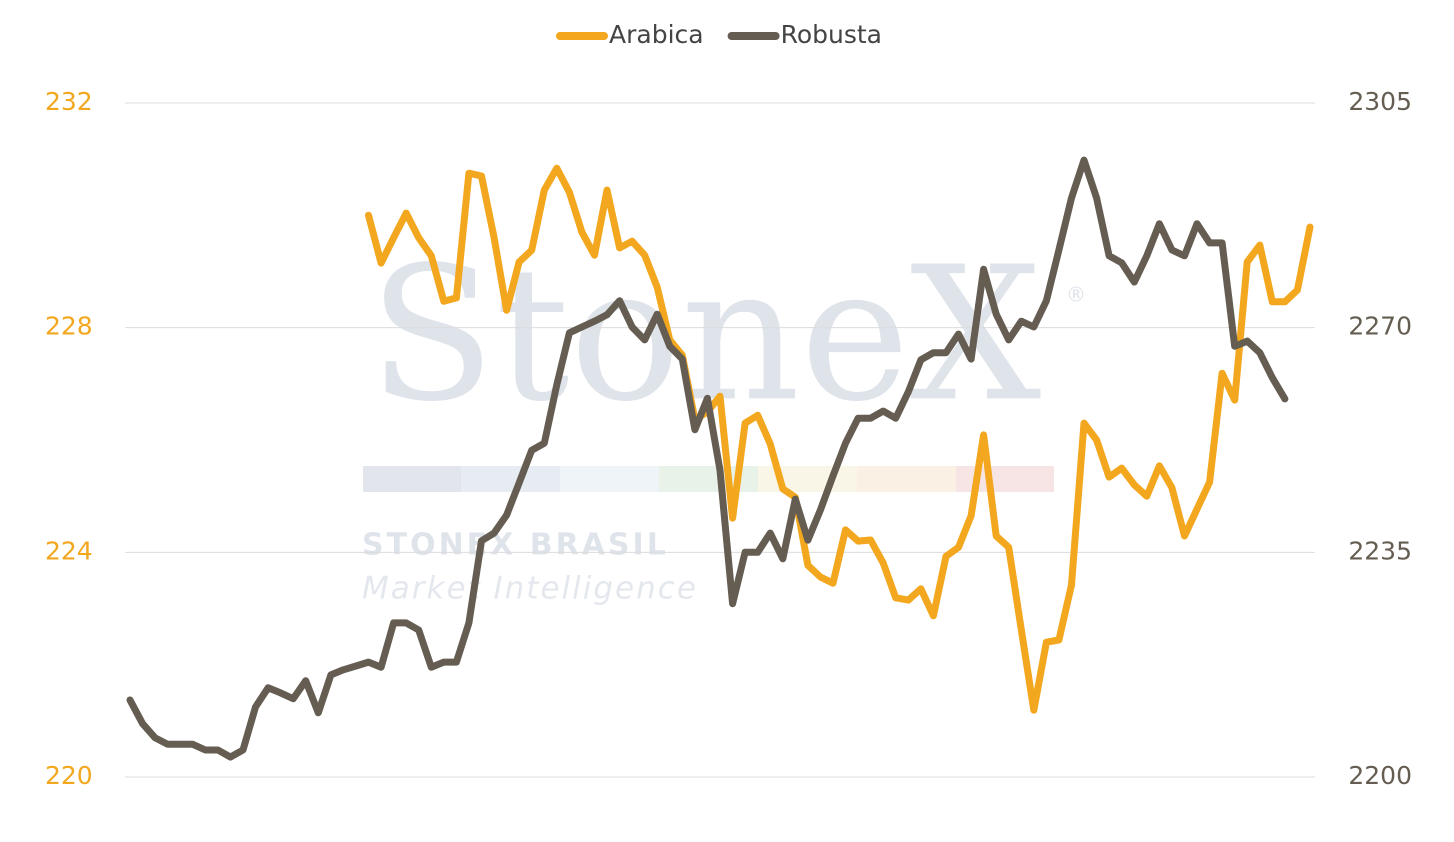 The width and height of the screenshot is (1454, 842). I want to click on legend-label: Robusta, so click(831, 34).